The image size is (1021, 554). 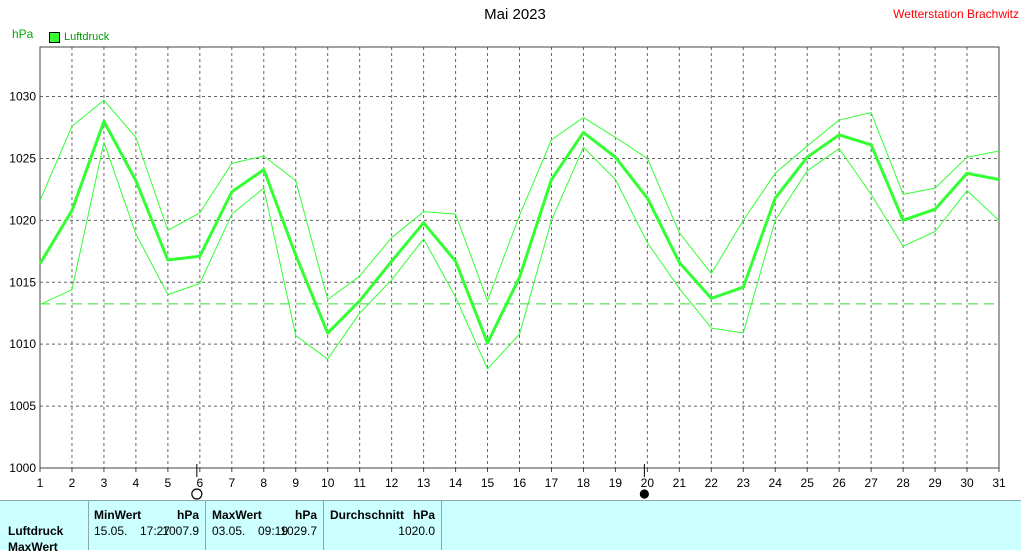 I want to click on legend-swatch, so click(x=54, y=37).